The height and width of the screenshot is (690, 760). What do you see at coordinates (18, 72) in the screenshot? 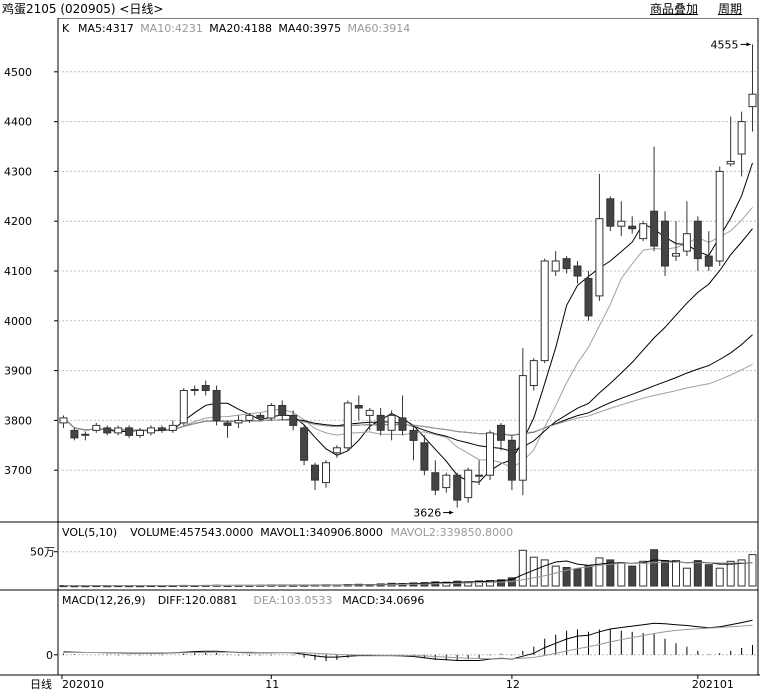
I see `price-tick-label: 4500` at bounding box center [18, 72].